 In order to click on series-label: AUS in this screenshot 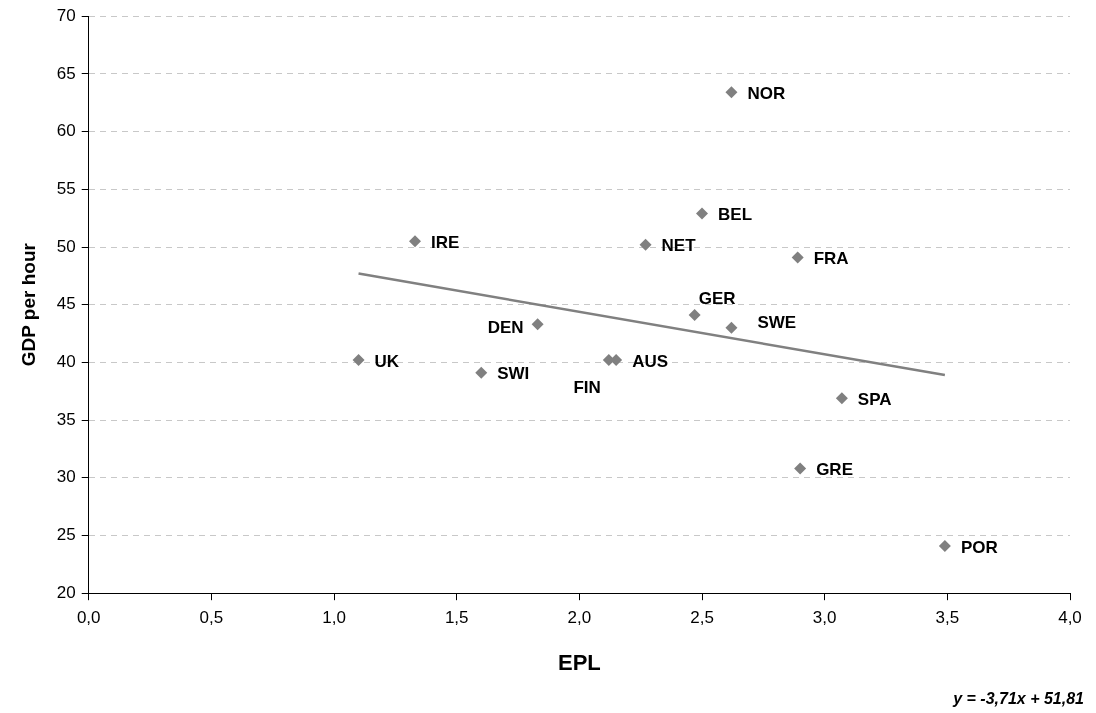, I will do `click(650, 361)`.